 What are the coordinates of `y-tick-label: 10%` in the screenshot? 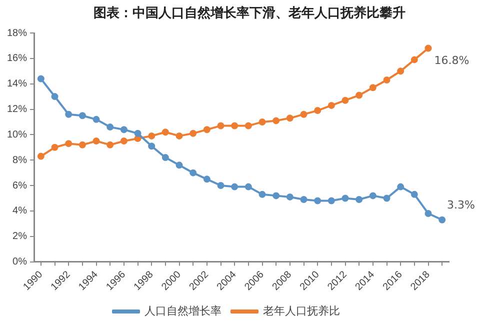 It's located at (17, 134).